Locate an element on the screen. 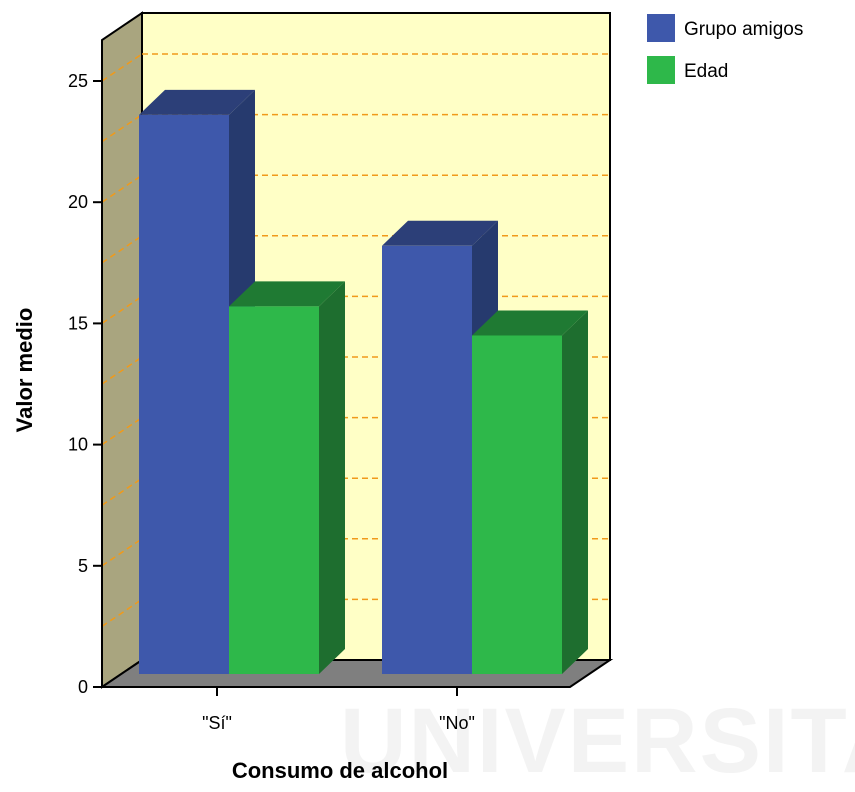 Image resolution: width=855 pixels, height=792 pixels. side-wall is located at coordinates (122, 350).